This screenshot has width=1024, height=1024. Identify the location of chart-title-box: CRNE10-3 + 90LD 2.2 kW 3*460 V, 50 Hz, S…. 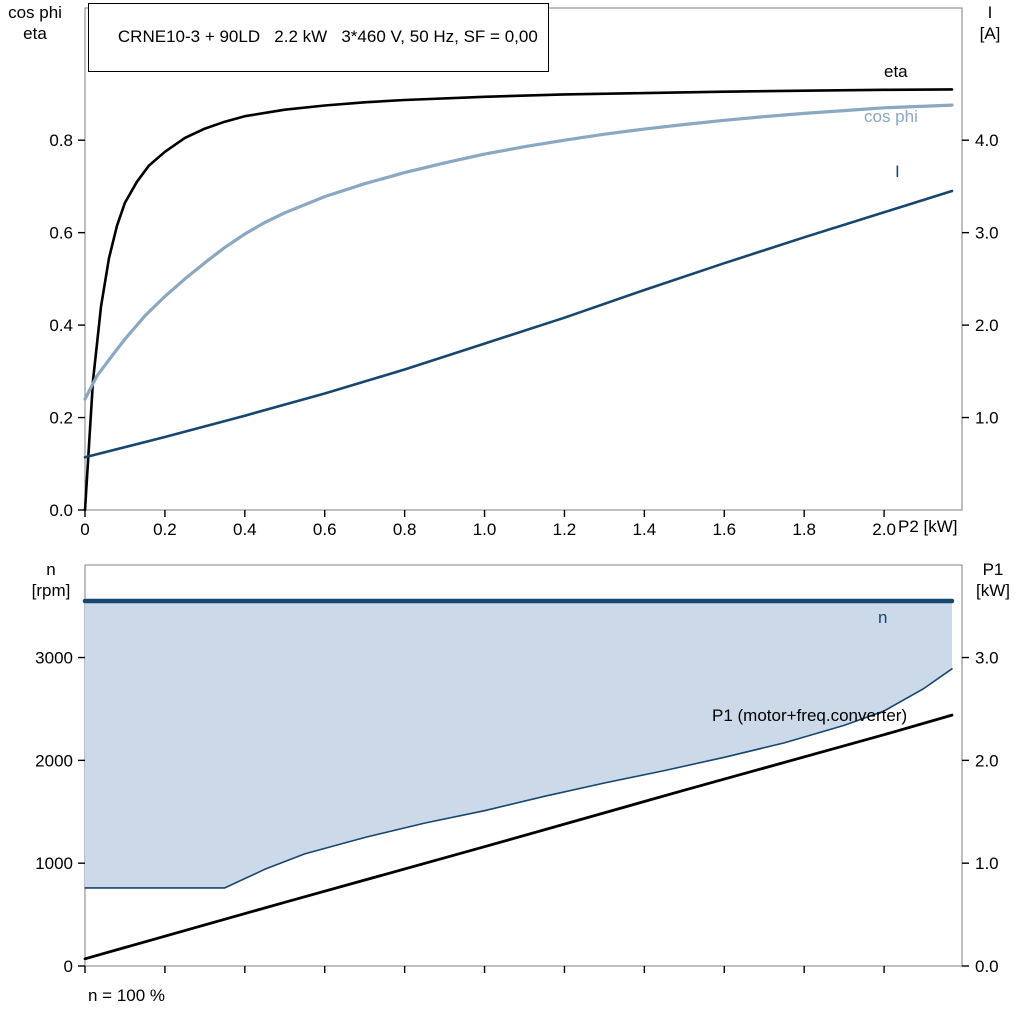
(318, 37).